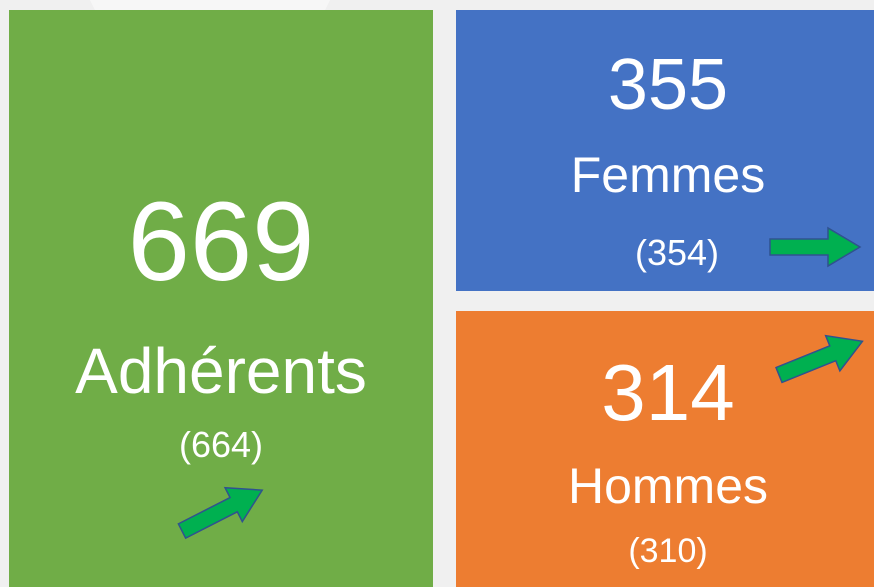  What do you see at coordinates (221, 241) in the screenshot?
I see `tile-value: 669` at bounding box center [221, 241].